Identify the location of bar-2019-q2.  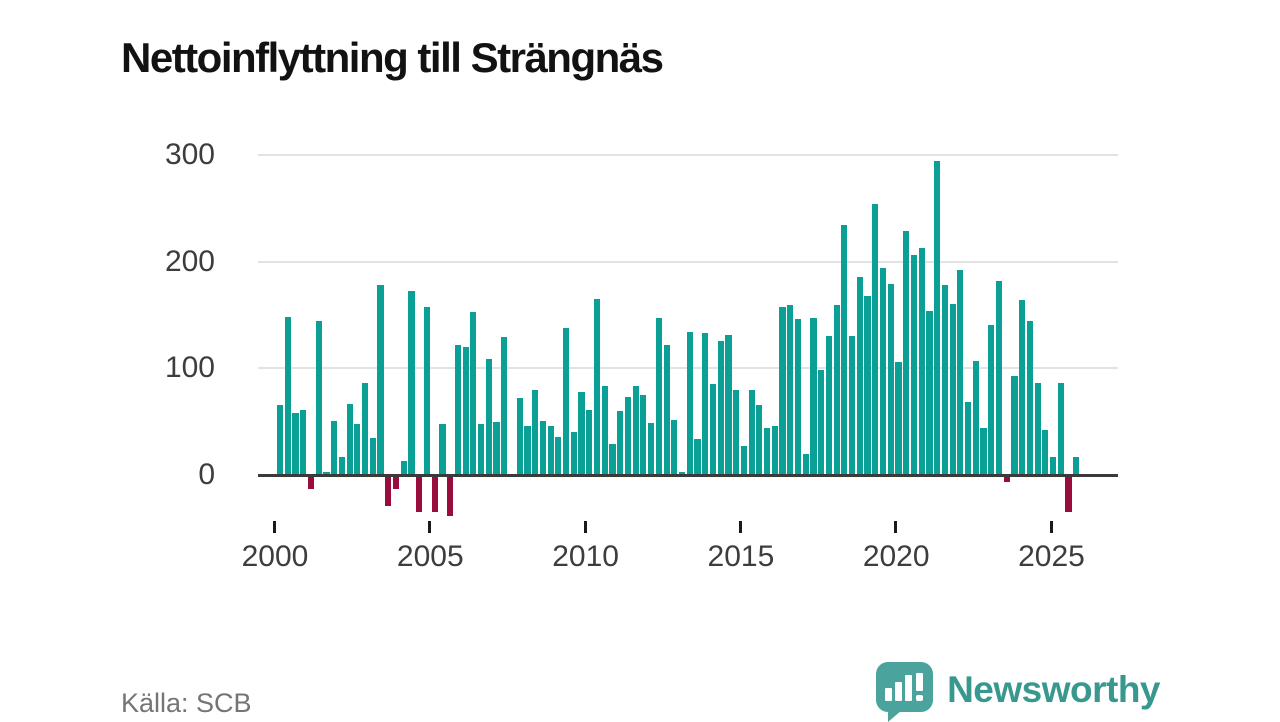
(875, 339).